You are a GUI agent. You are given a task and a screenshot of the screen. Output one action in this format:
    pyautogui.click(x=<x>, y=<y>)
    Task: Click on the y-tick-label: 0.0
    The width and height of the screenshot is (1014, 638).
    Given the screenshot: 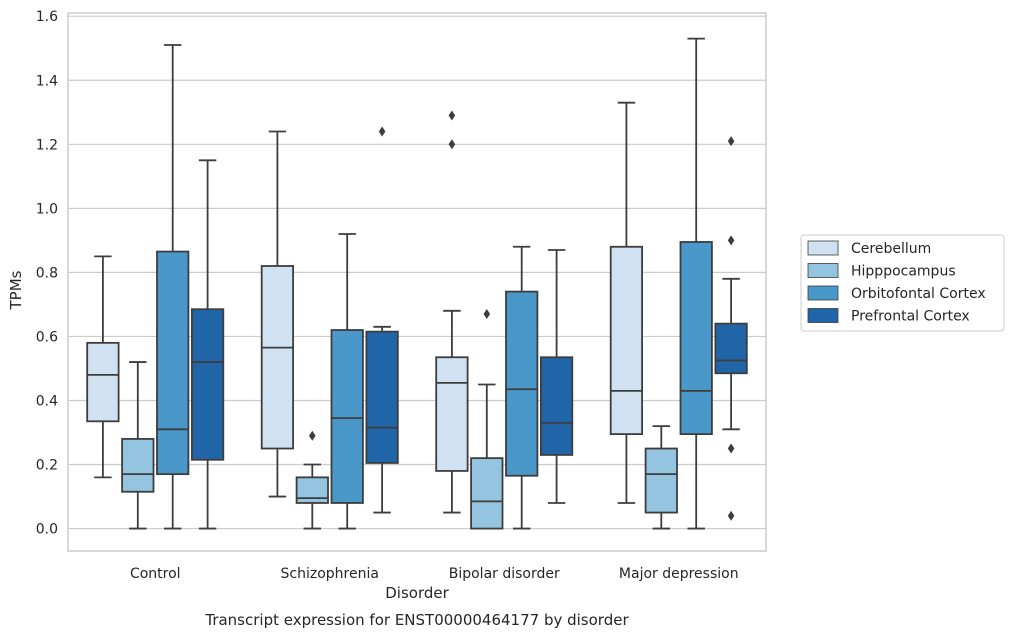 What is the action you would take?
    pyautogui.click(x=47, y=530)
    